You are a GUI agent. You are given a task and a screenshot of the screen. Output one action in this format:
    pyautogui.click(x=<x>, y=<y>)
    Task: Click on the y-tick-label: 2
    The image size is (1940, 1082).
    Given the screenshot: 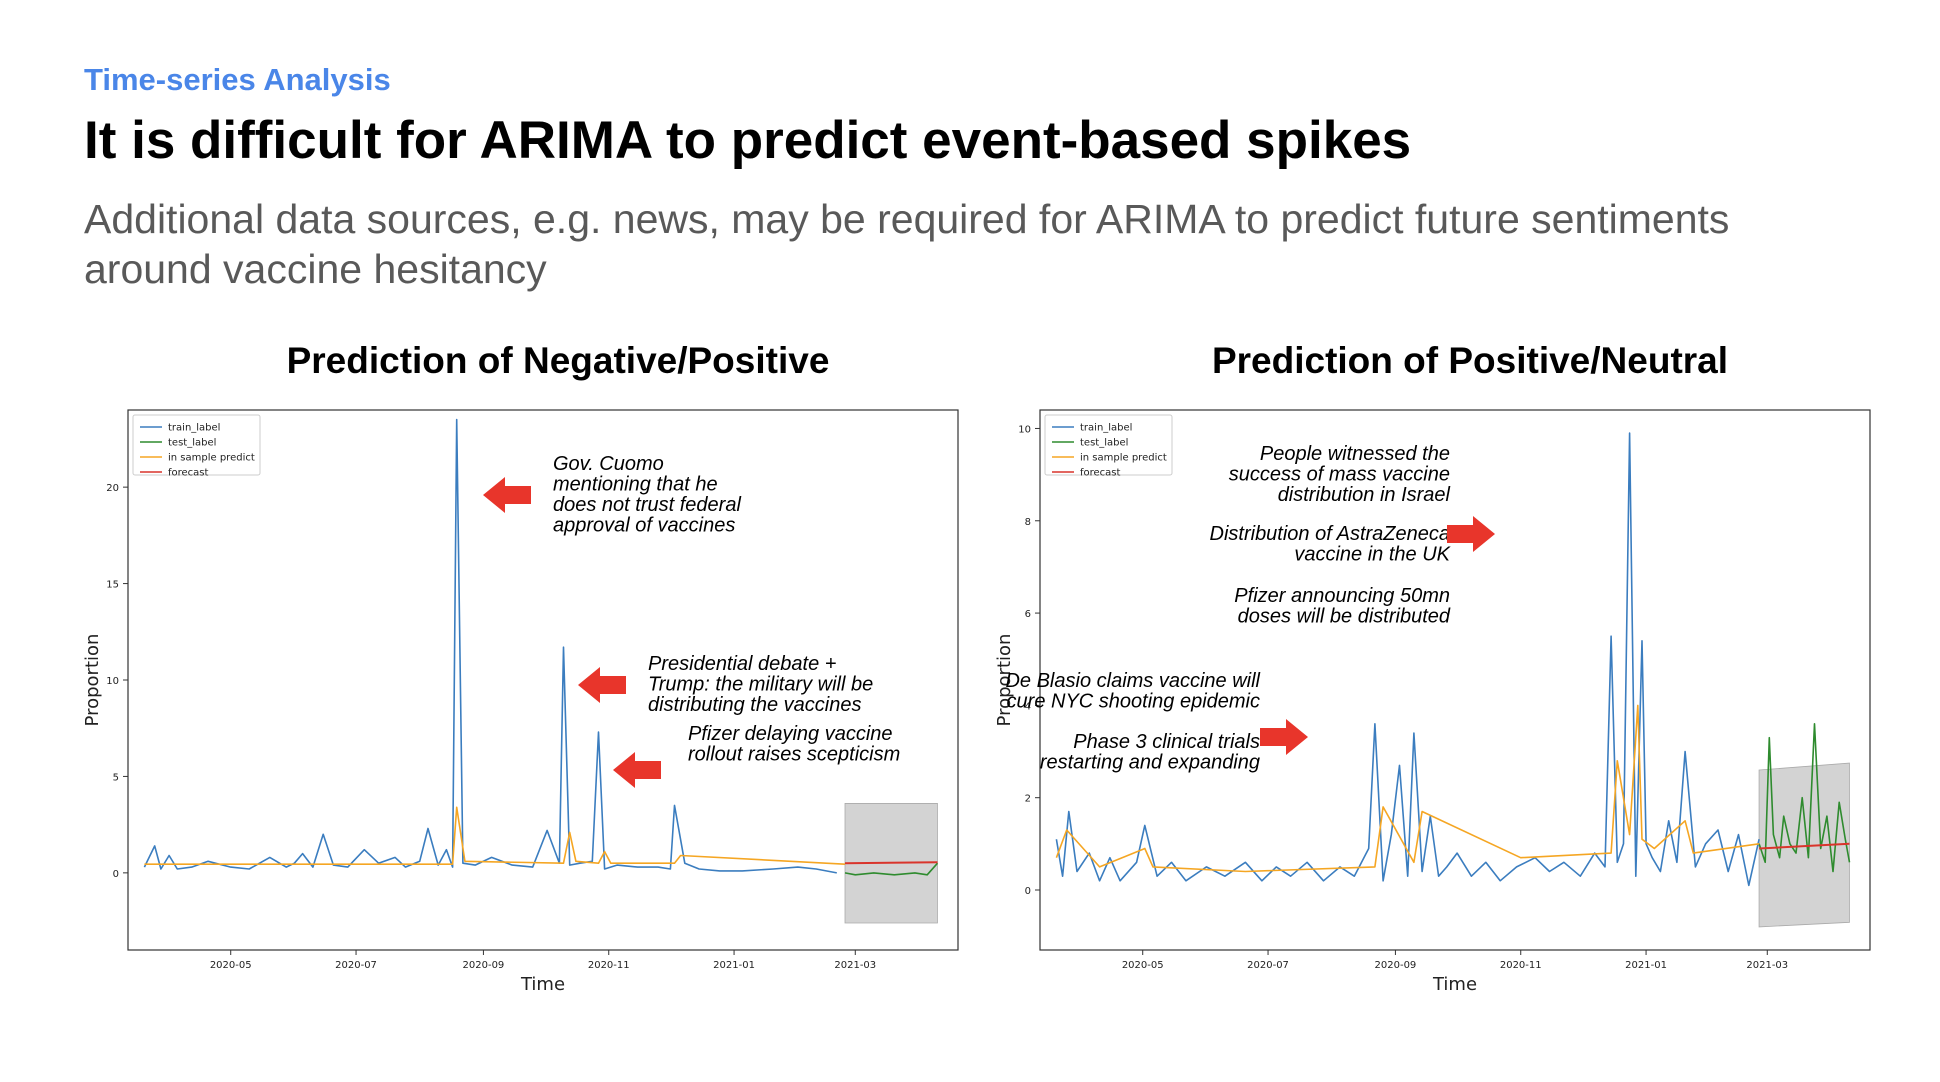 What is the action you would take?
    pyautogui.click(x=1028, y=799)
    